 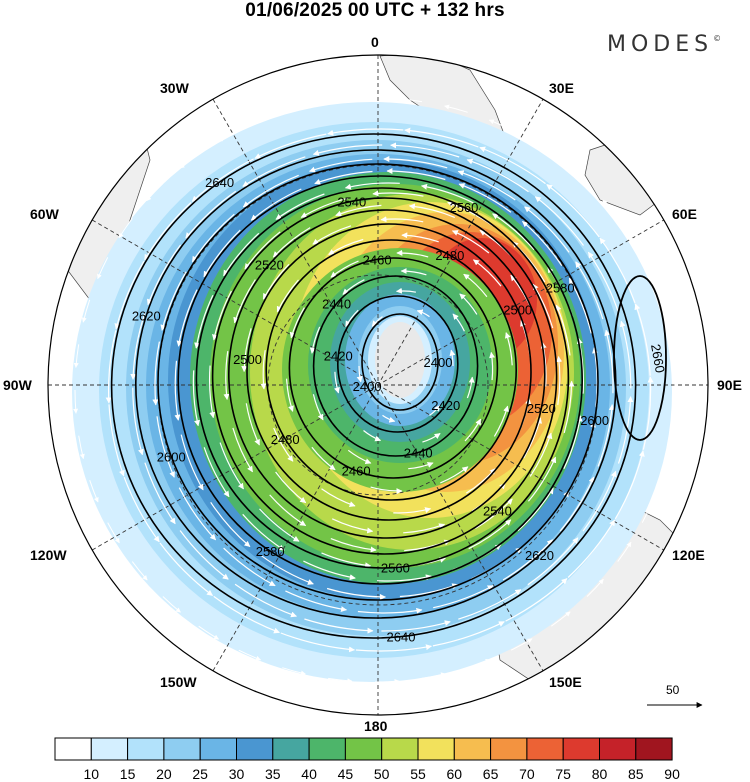 What do you see at coordinates (418, 453) in the screenshot?
I see `contour-label-2440: 2440` at bounding box center [418, 453].